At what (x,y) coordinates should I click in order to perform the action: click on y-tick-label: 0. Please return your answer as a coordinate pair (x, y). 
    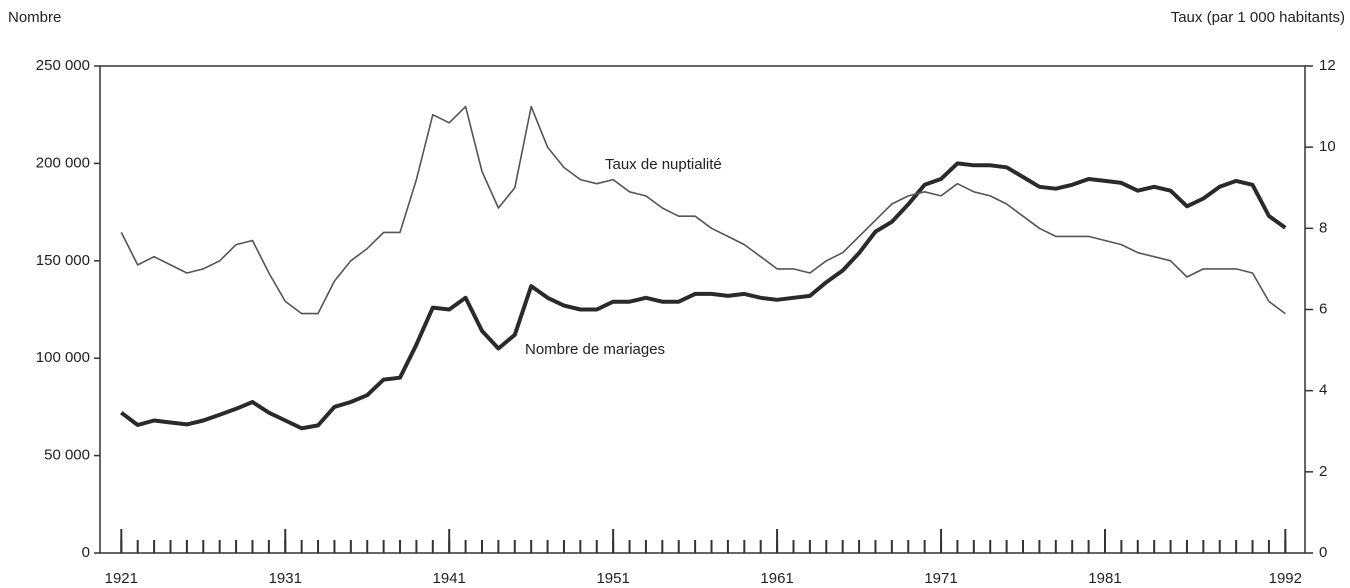
    Looking at the image, I should click on (86, 552).